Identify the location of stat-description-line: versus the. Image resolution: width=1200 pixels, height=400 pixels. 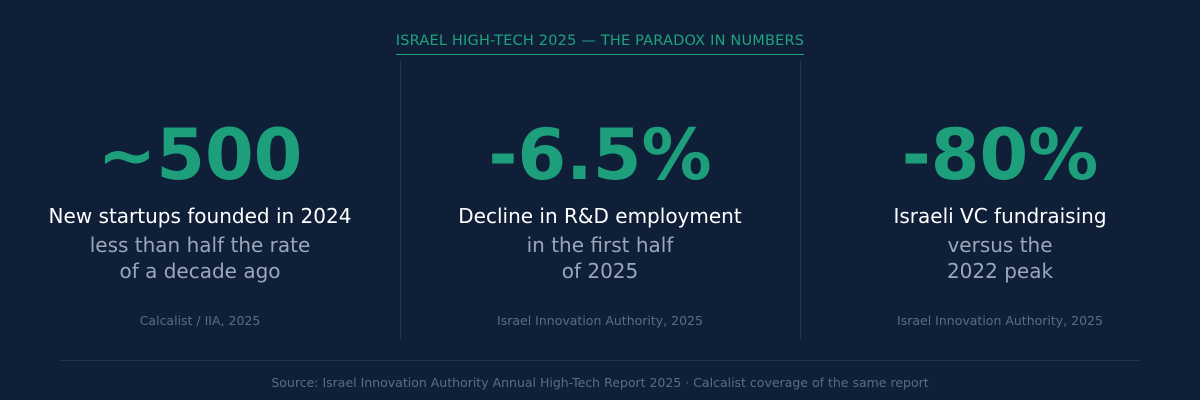
(1000, 245).